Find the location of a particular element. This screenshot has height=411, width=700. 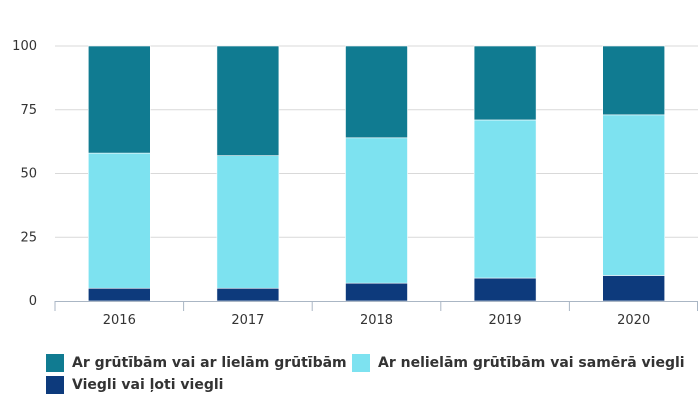

x-axis-ticks: 2016 2017 2018 2019 2020 is located at coordinates (376, 320).